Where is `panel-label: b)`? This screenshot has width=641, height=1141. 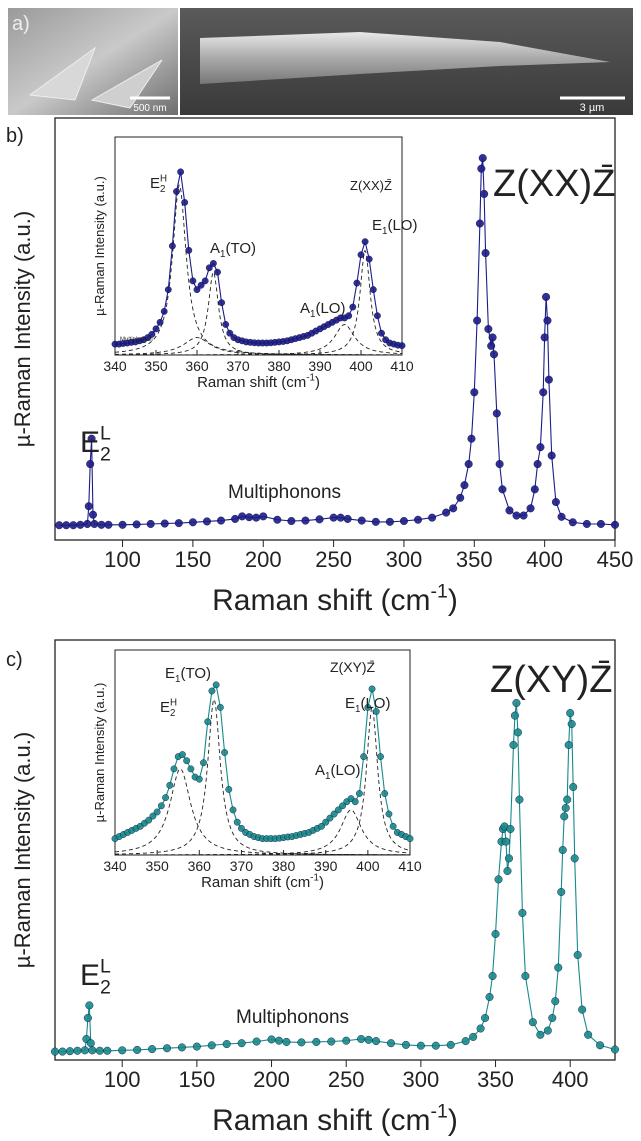
panel-label: b) is located at coordinates (15, 136).